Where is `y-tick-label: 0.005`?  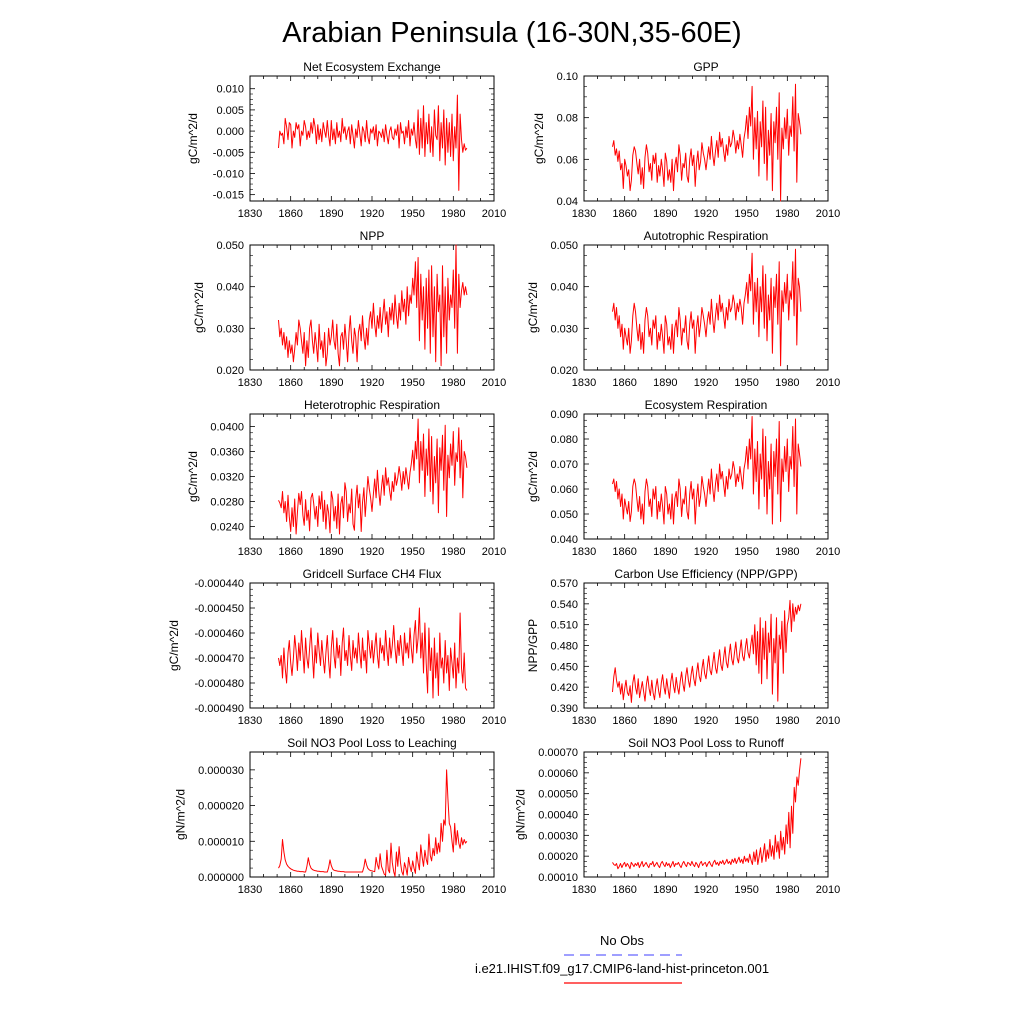 y-tick-label: 0.005 is located at coordinates (230, 111).